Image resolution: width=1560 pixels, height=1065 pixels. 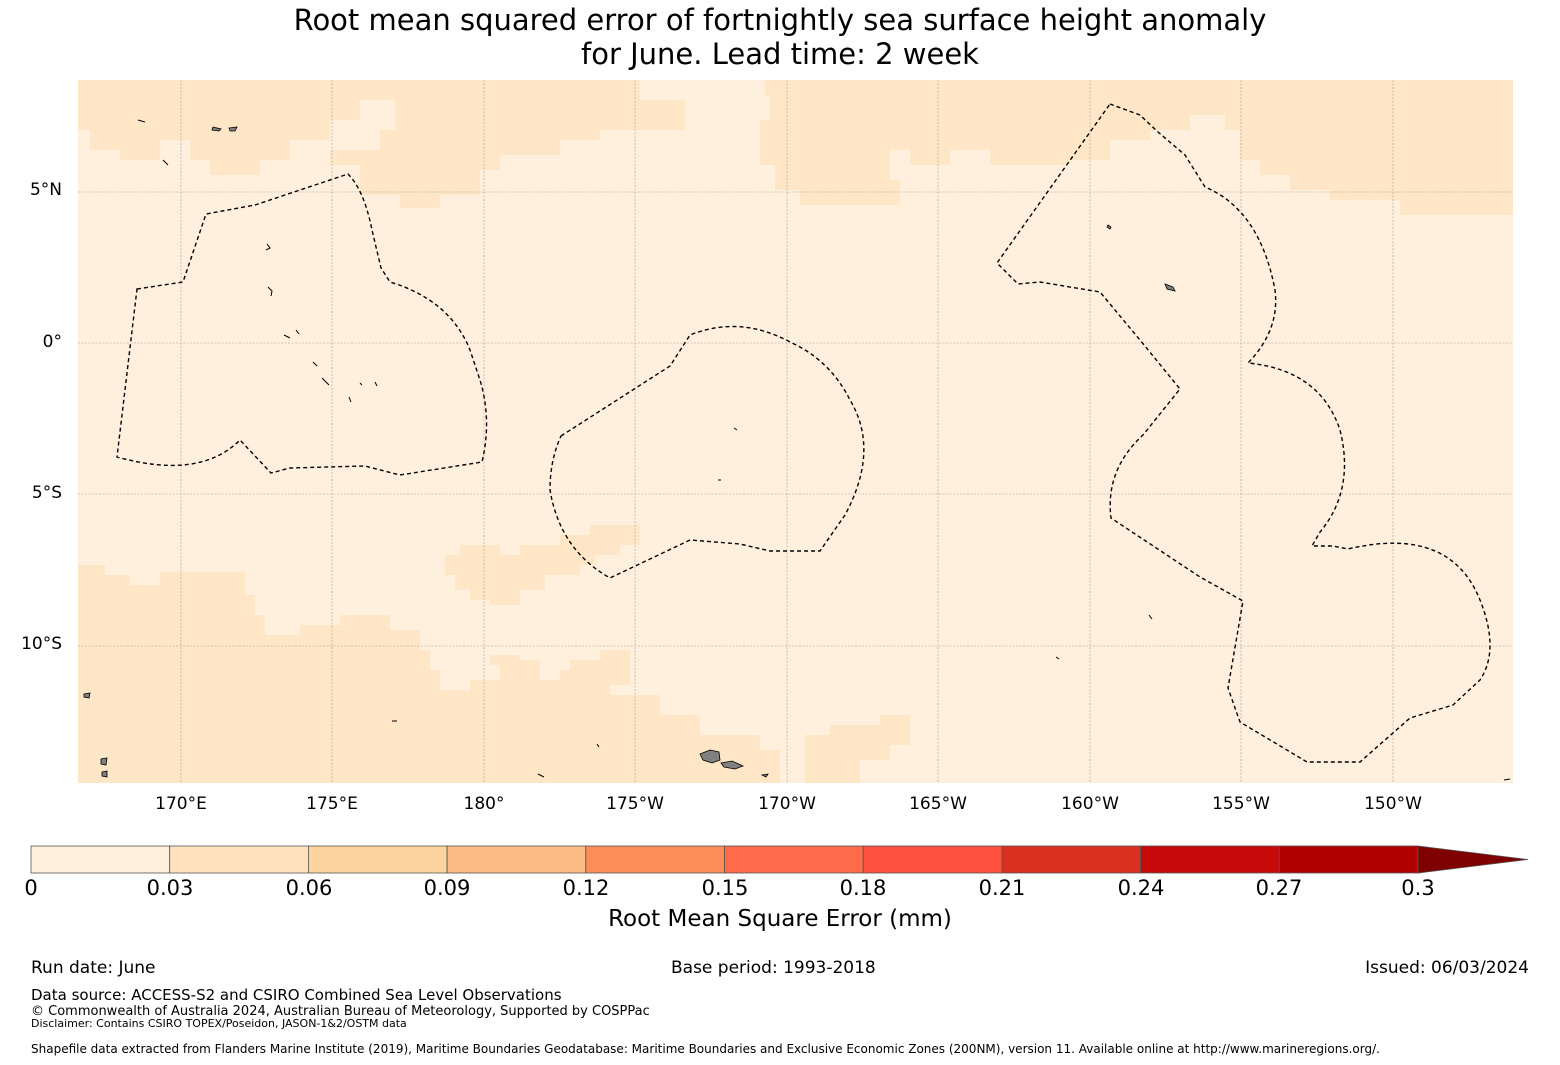 I want to click on colorbar-tick: 0.21, so click(x=1002, y=888).